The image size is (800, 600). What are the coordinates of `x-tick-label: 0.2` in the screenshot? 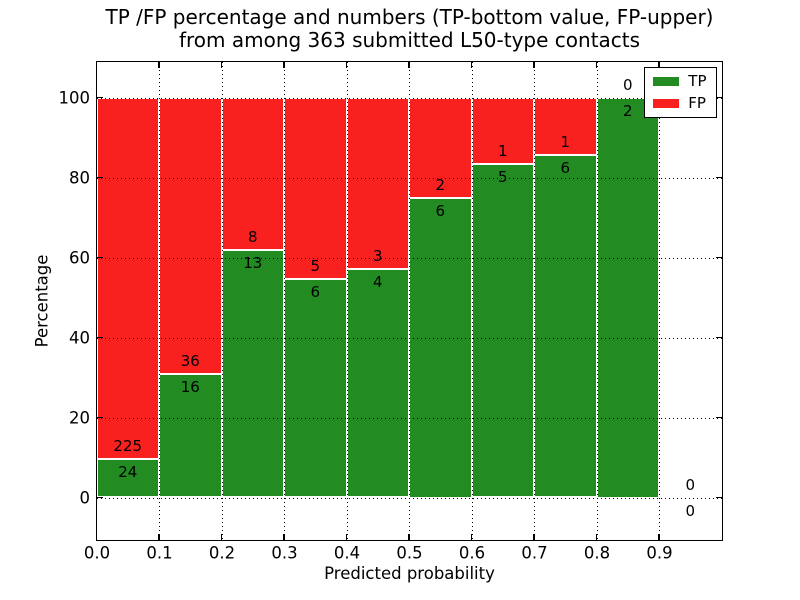 It's located at (222, 553).